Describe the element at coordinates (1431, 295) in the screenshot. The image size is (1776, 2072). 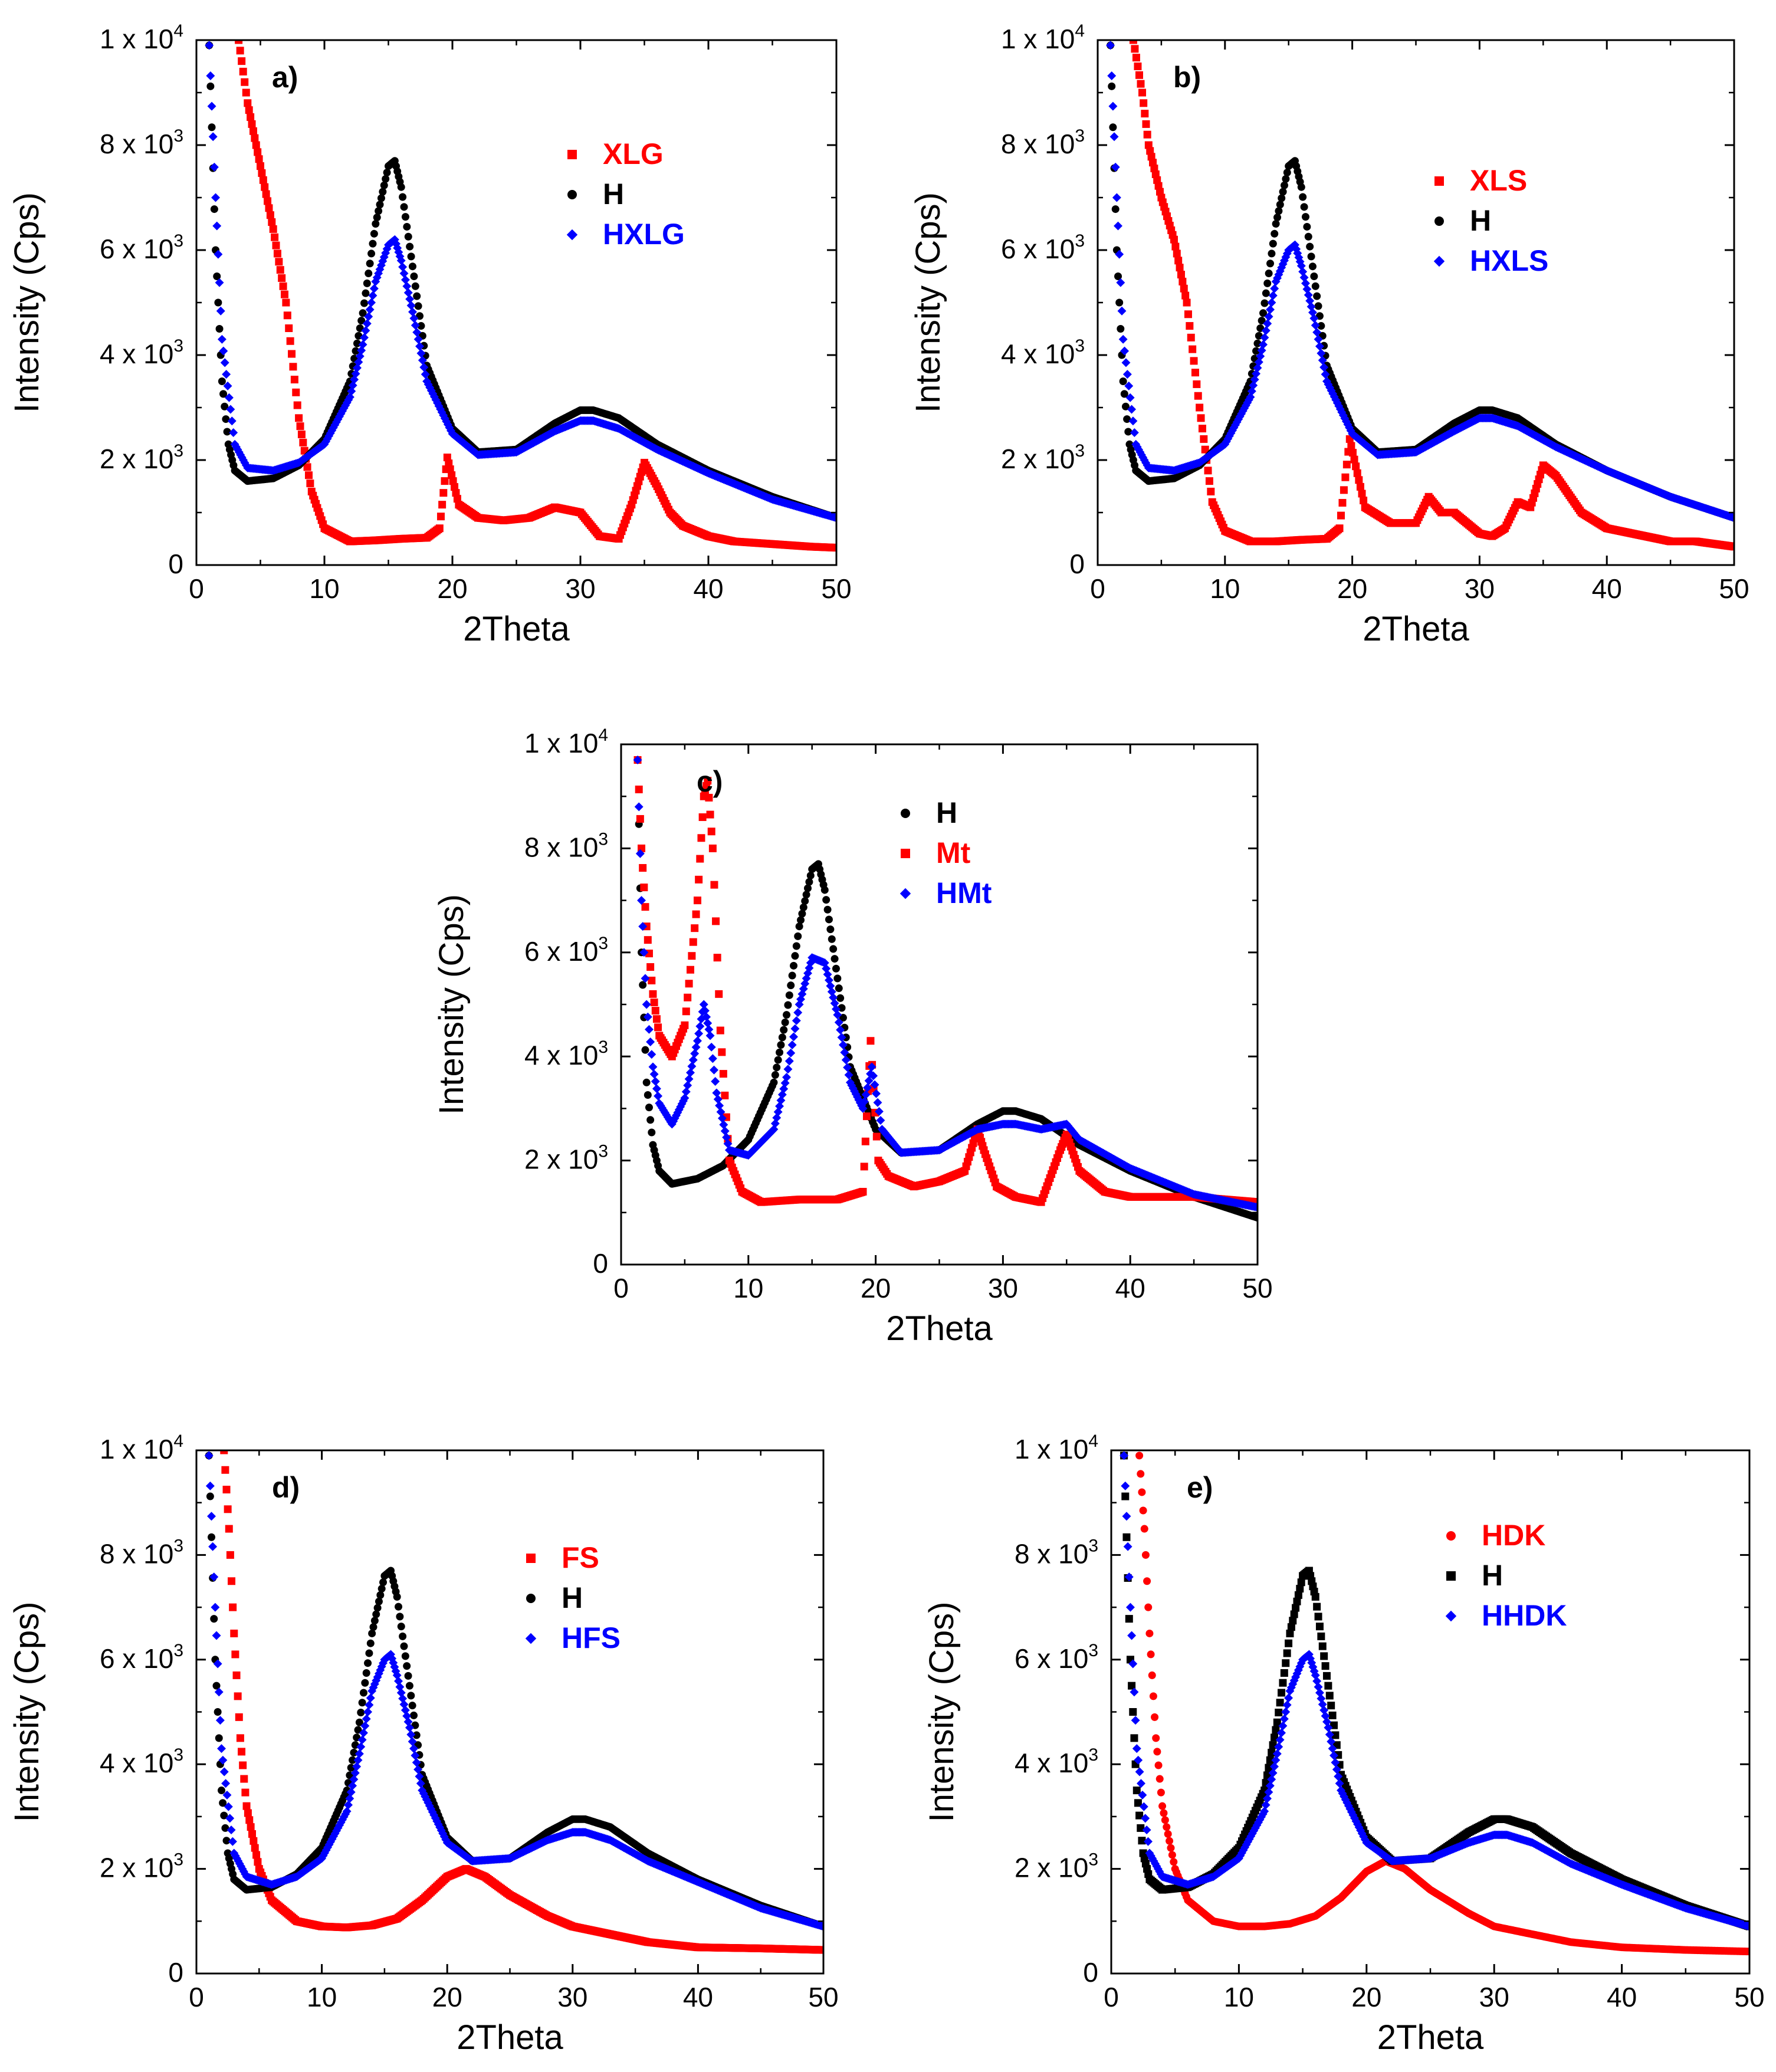
I see `series-XLS` at that location.